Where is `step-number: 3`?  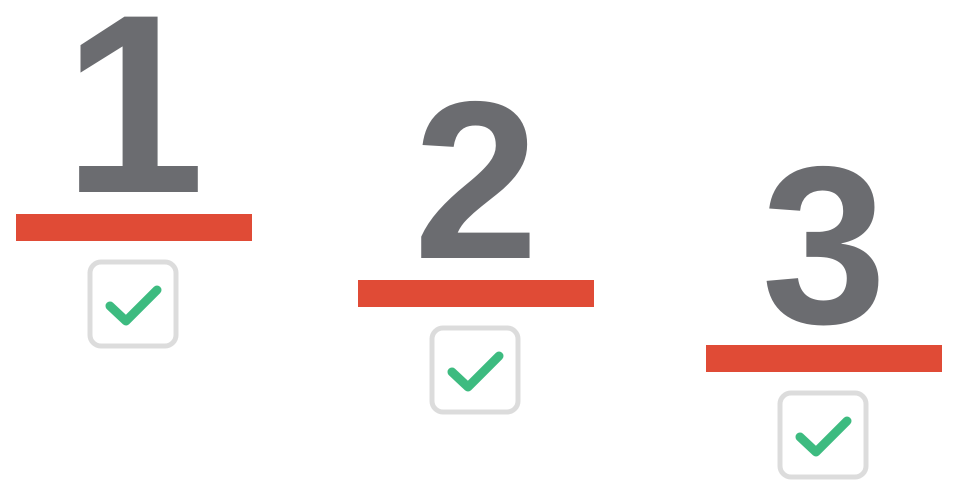
step-number: 3 is located at coordinates (823, 245).